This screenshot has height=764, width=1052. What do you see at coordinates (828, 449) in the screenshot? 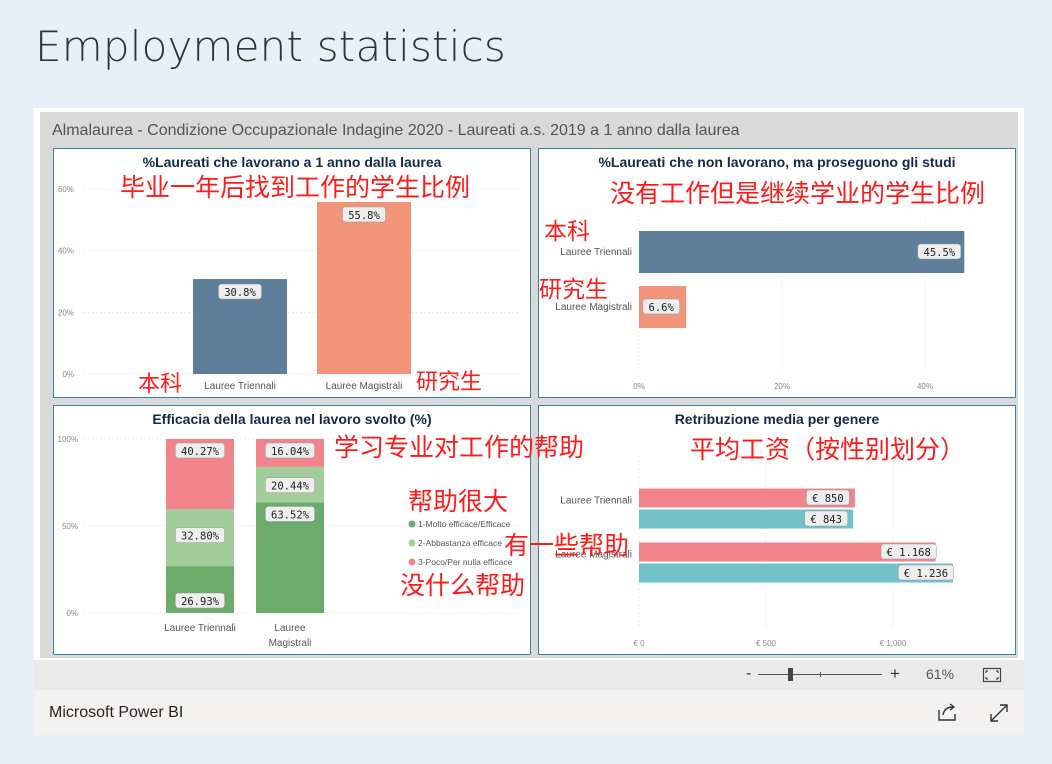
I see `annotation: 平均工资（按性别划分）` at bounding box center [828, 449].